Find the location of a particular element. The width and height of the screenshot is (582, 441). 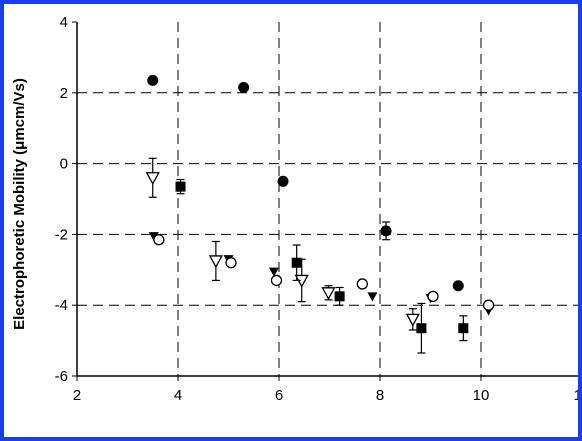

y-tick-label: 2 is located at coordinates (64, 93).